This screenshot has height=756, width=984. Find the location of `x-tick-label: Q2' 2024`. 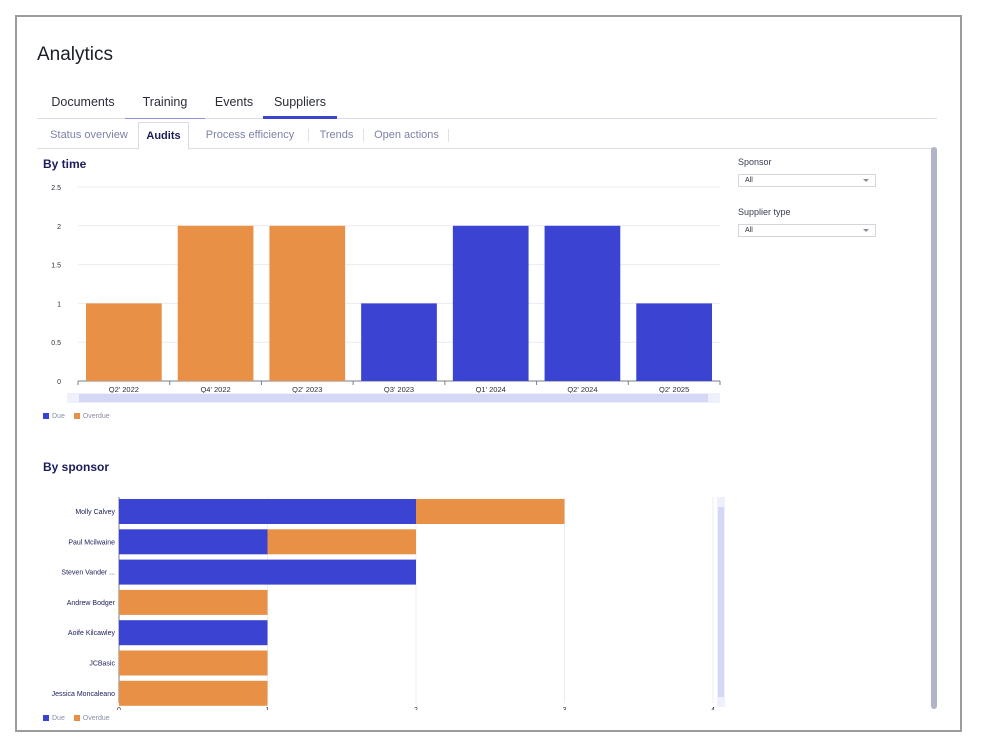

x-tick-label: Q2' 2024 is located at coordinates (582, 389).